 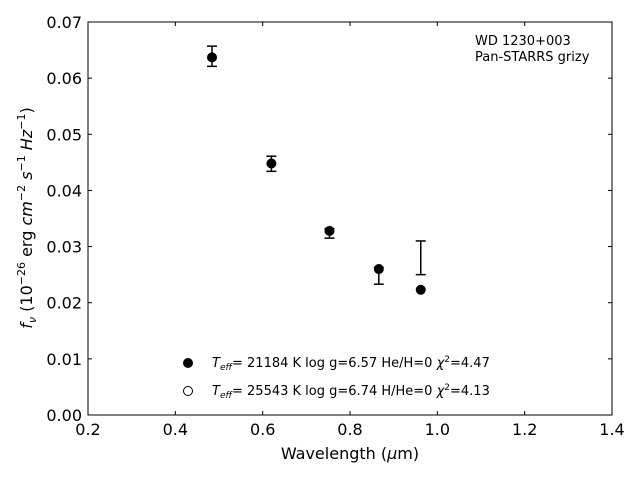 I want to click on x-tick-label: 1.2, so click(x=524, y=429).